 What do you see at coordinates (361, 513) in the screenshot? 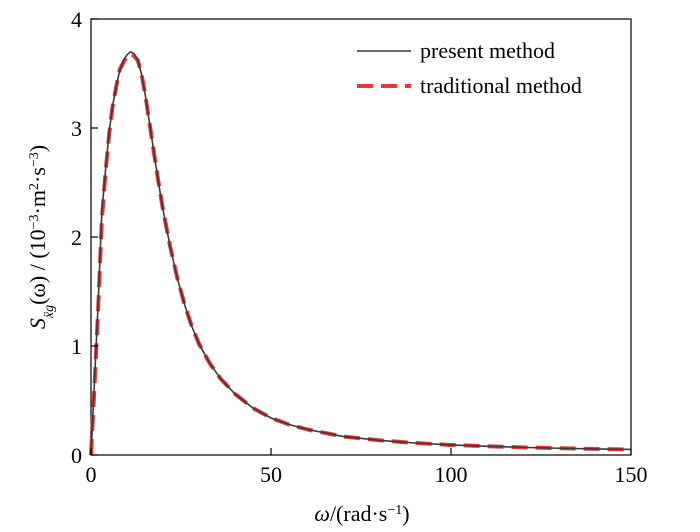
I see `x-axis-label: ω/(rad·s−1)` at bounding box center [361, 513].